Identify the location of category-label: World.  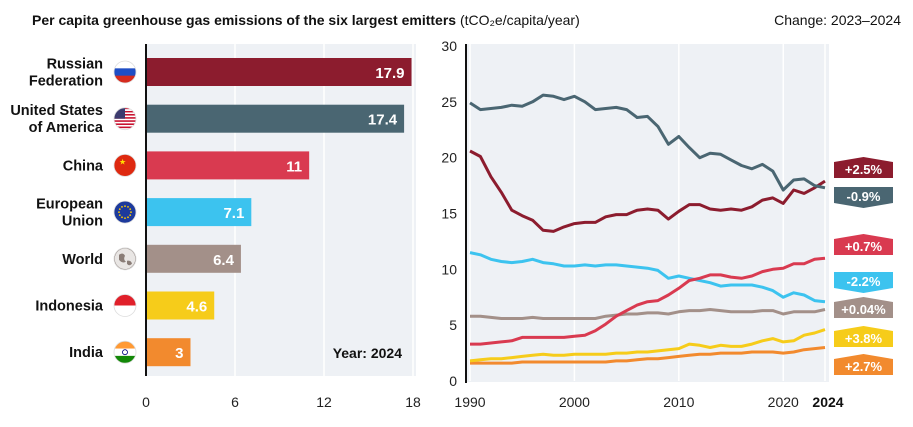
(82, 260).